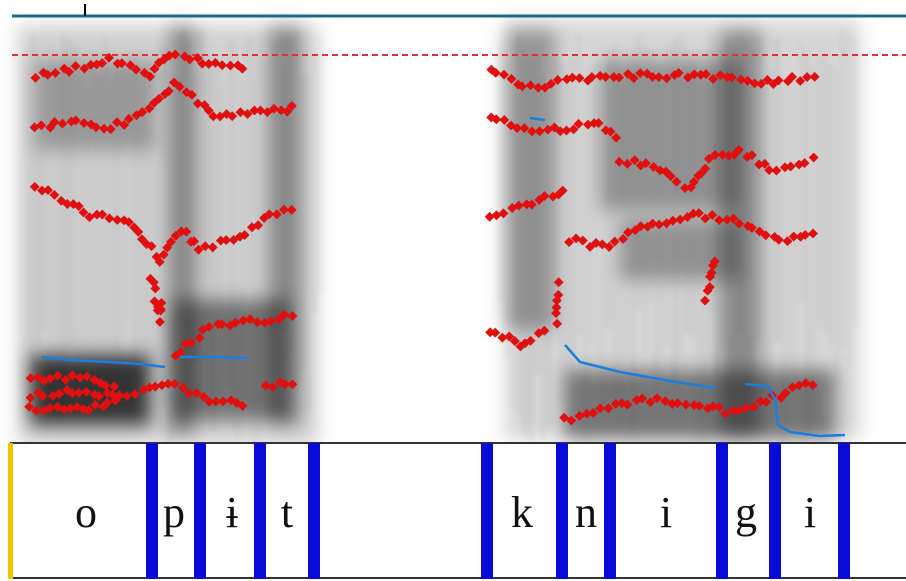 The width and height of the screenshot is (906, 581). Describe the element at coordinates (10, 511) in the screenshot. I see `selection-edge` at that location.